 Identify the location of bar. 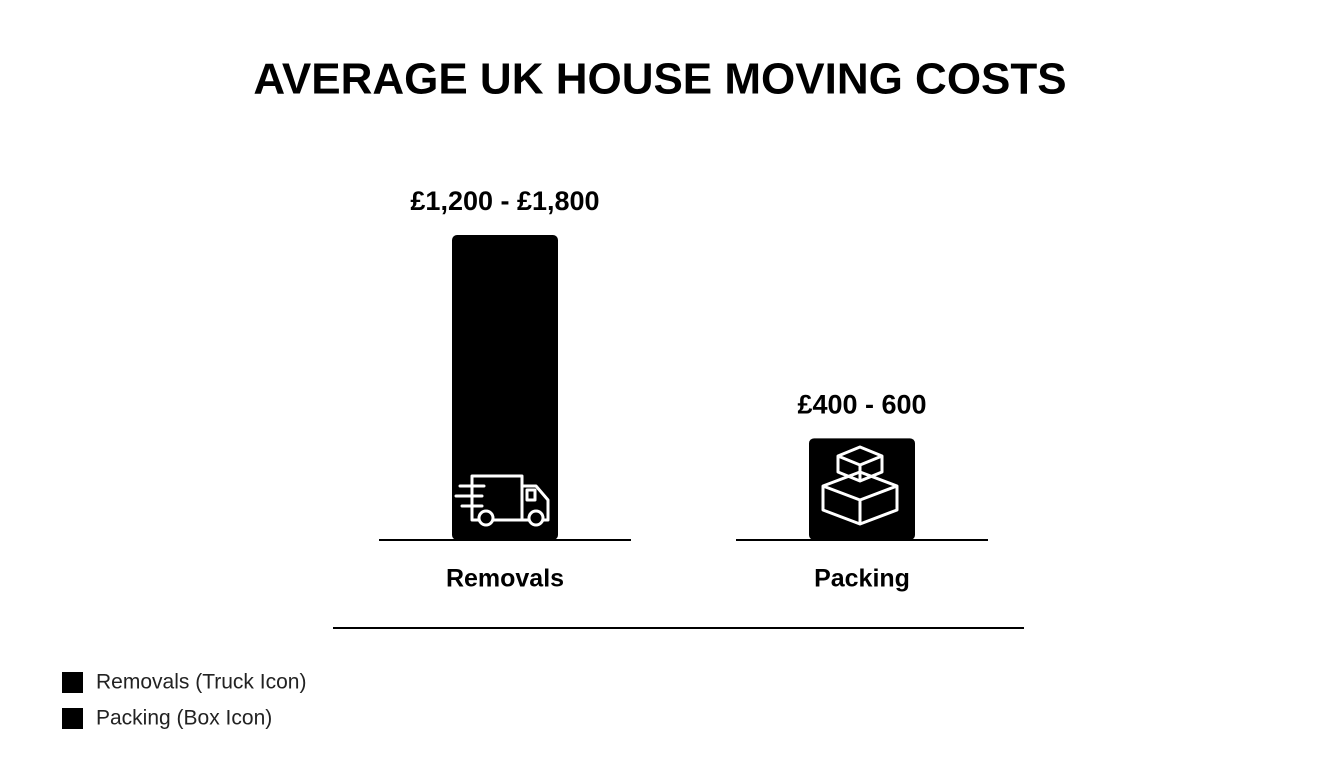
(505, 387).